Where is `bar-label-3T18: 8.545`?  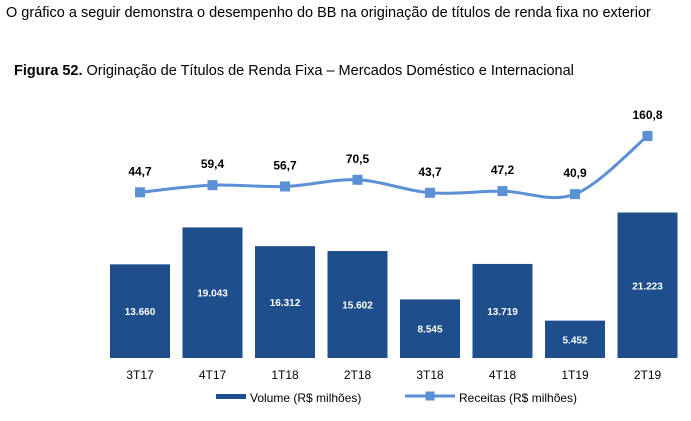
bar-label-3T18: 8.545 is located at coordinates (429, 330).